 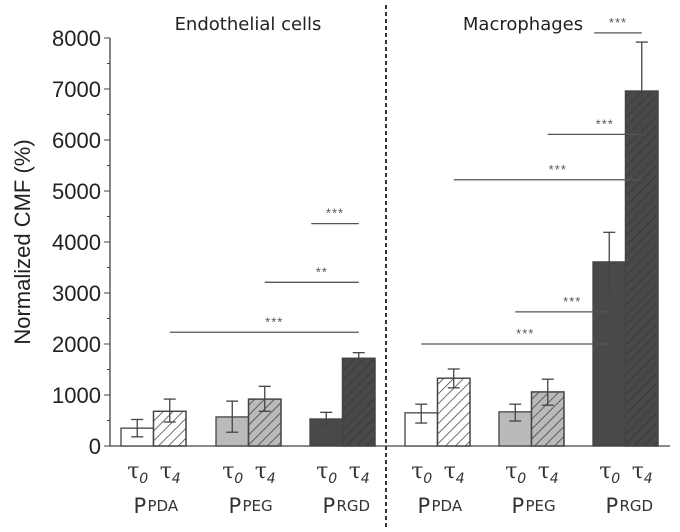 What do you see at coordinates (76, 38) in the screenshot?
I see `y-tick-label: 8000` at bounding box center [76, 38].